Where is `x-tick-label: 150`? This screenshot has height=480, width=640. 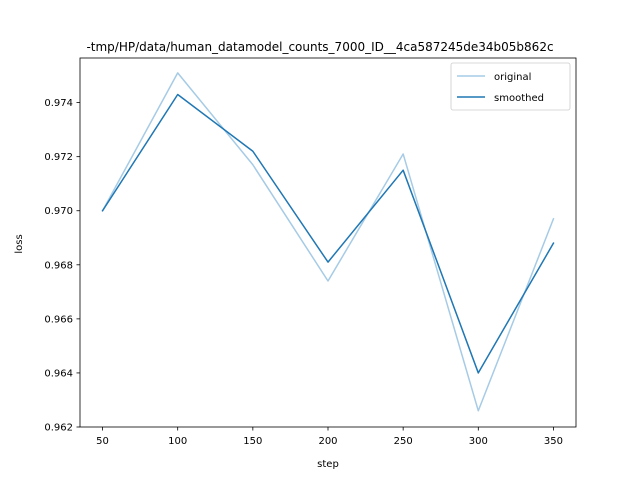 x-tick-label: 150 is located at coordinates (252, 441).